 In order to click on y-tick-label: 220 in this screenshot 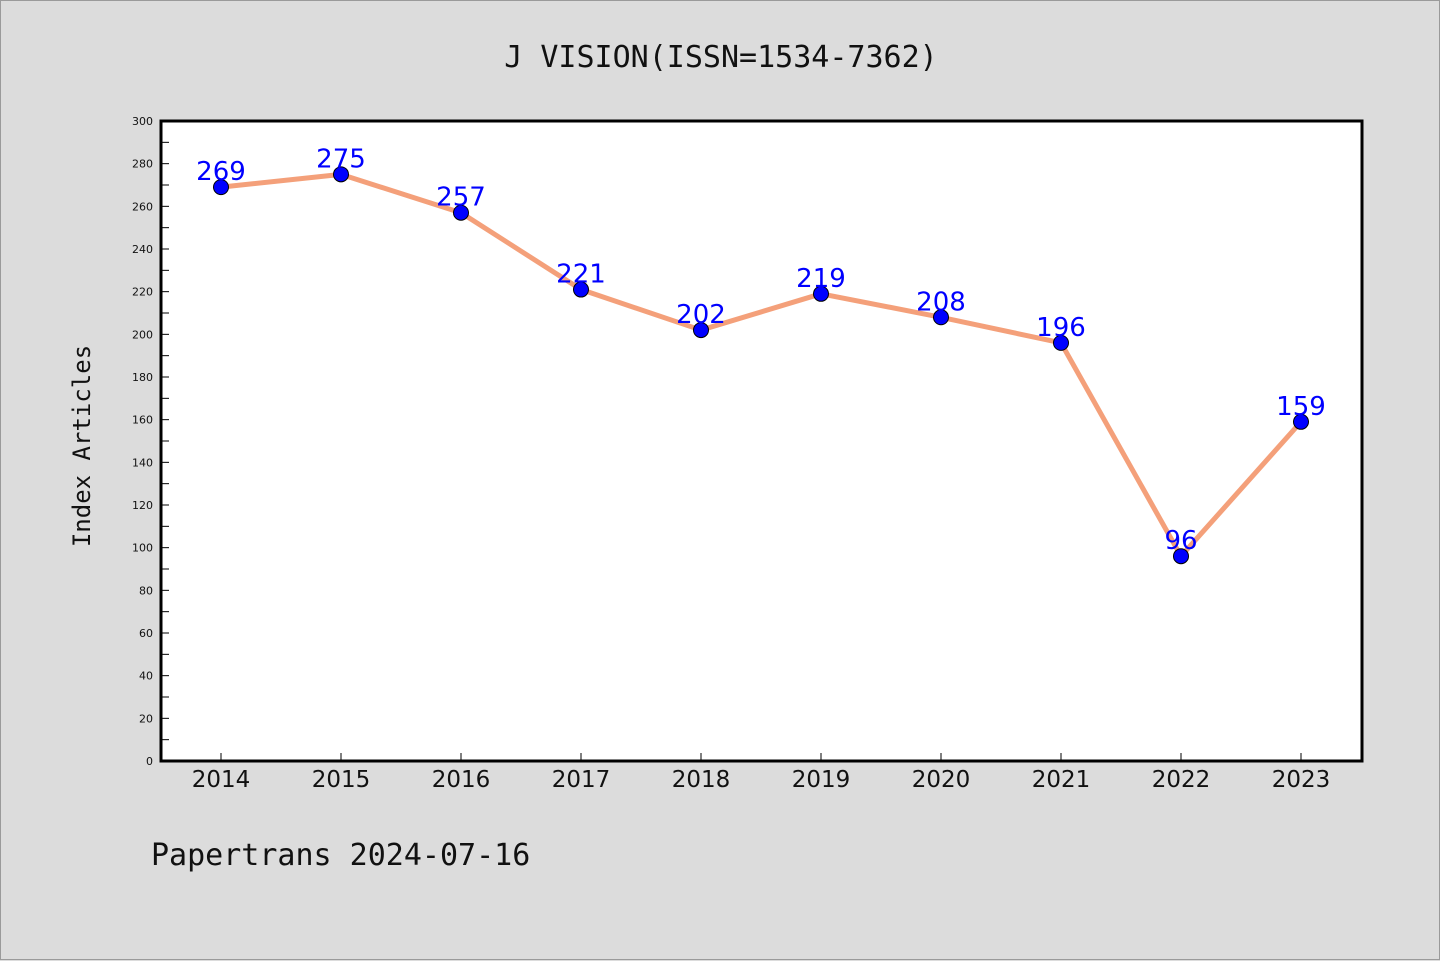, I will do `click(142, 292)`.